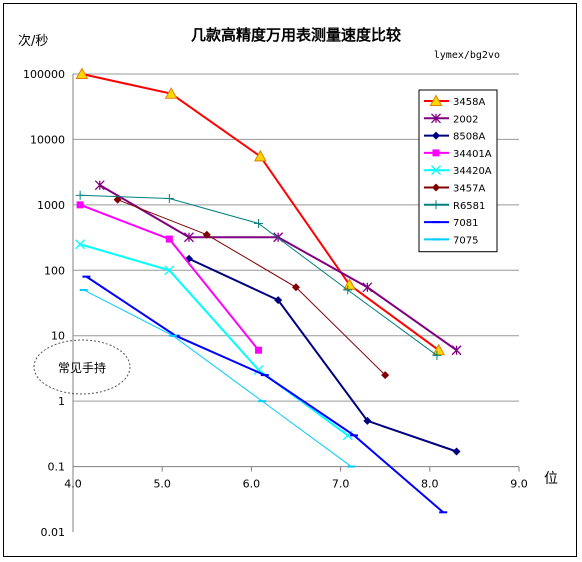 The height and width of the screenshot is (562, 582). I want to click on y-tick-label: 0.1, so click(57, 467).